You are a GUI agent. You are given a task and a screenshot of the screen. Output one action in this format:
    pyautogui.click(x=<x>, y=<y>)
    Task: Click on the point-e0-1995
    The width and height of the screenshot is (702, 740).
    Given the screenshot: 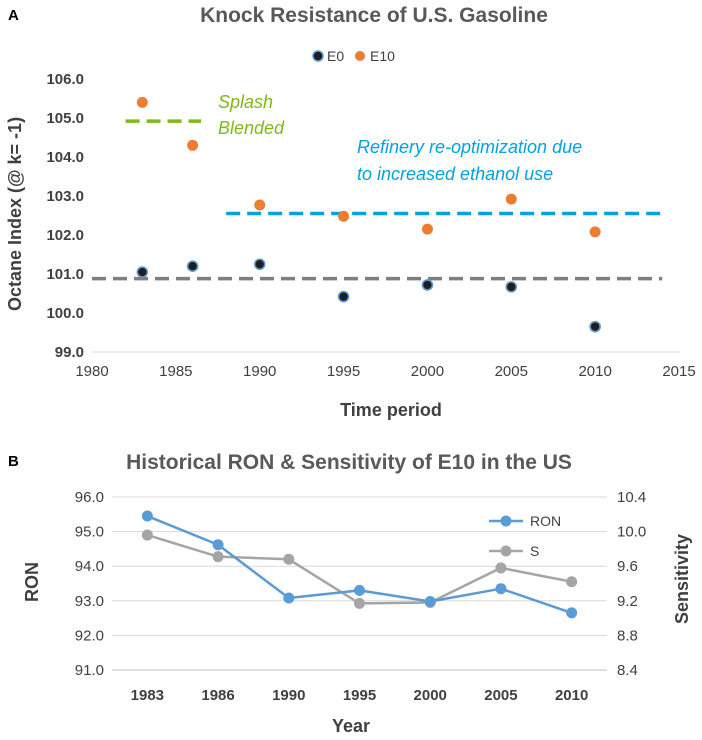 What is the action you would take?
    pyautogui.click(x=343, y=296)
    